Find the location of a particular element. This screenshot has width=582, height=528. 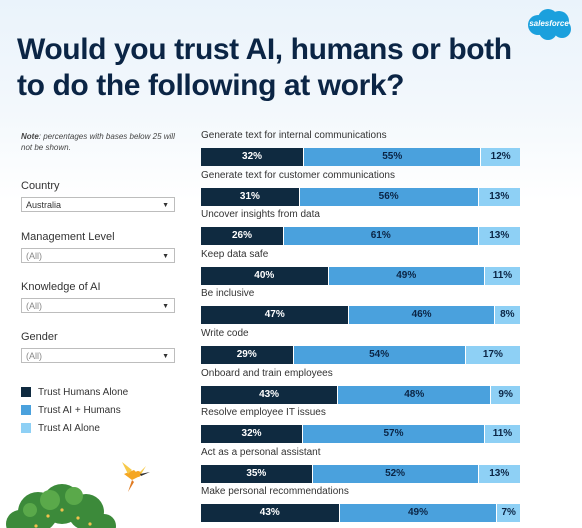

category-label: Keep data safe is located at coordinates (235, 254).